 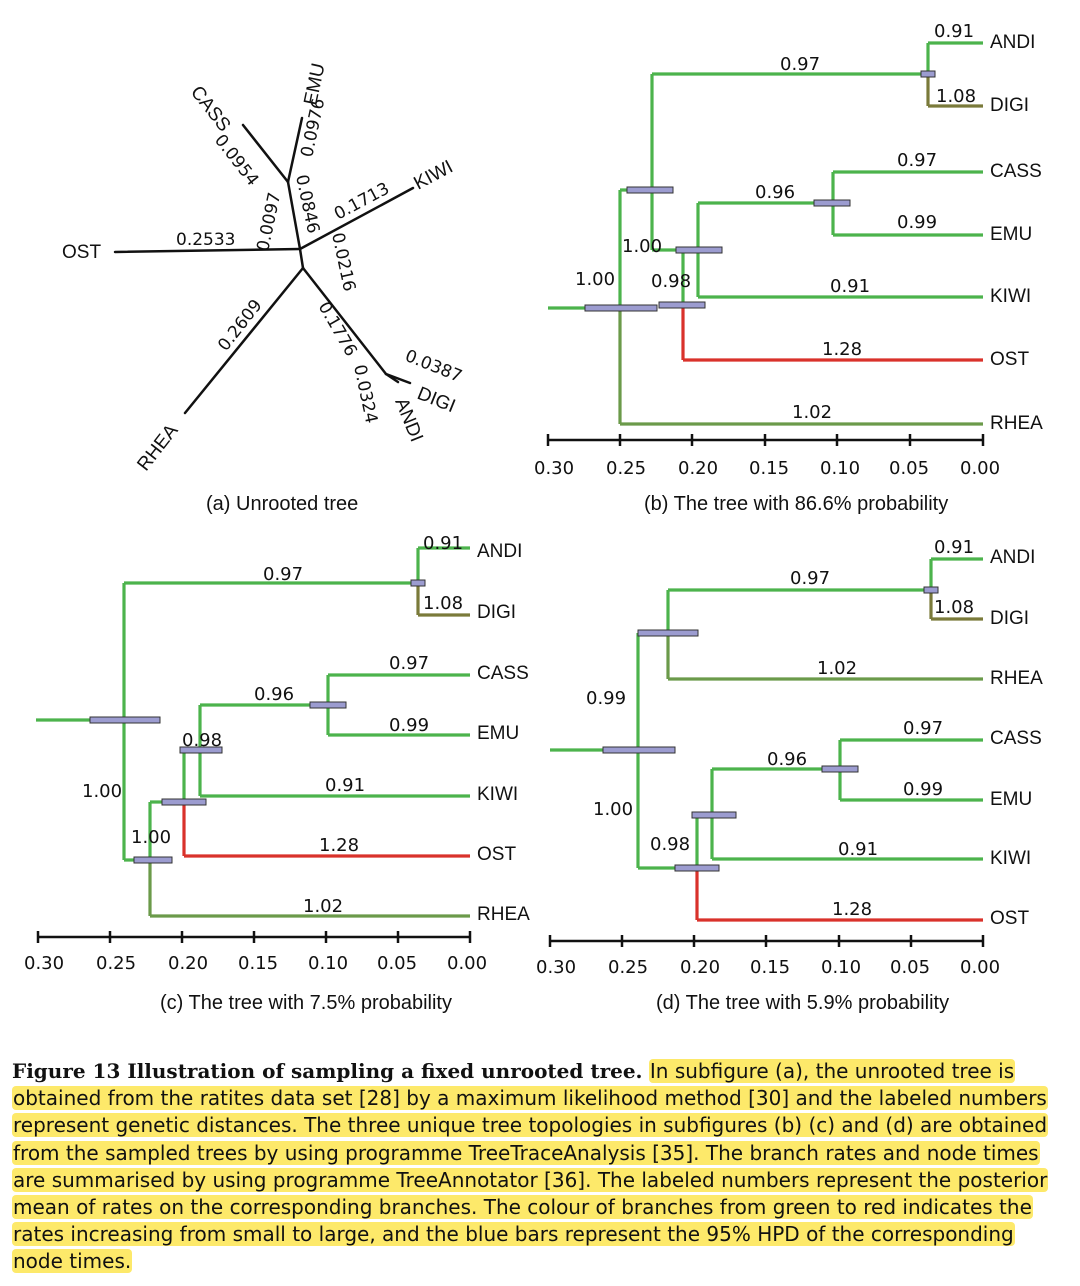 What do you see at coordinates (362, 202) in the screenshot?
I see `distance-label-kiwi: 0.1713` at bounding box center [362, 202].